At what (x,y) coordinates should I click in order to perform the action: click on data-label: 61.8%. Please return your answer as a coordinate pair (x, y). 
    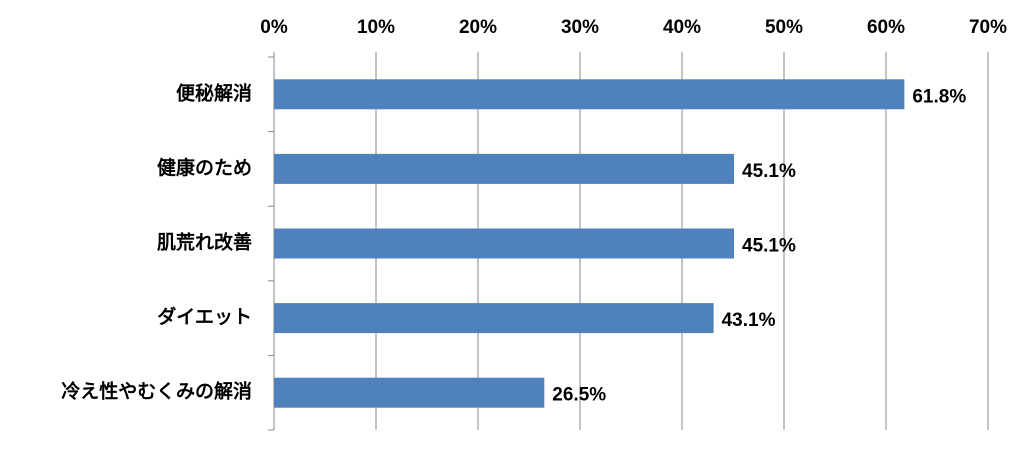
    Looking at the image, I should click on (939, 96).